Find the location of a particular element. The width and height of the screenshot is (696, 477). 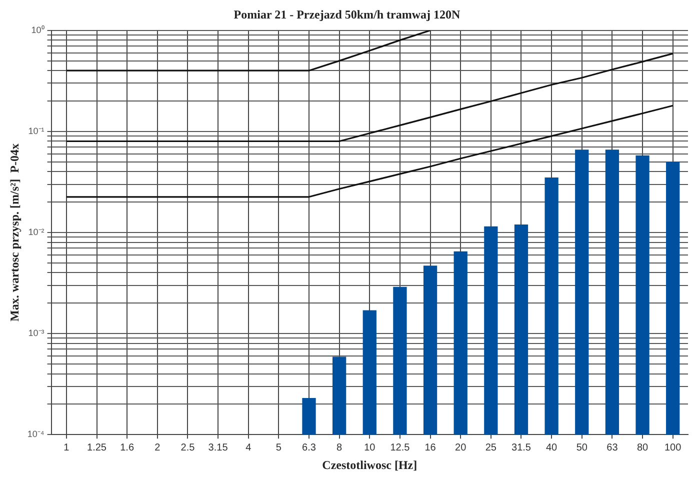

x-tick-label: 80 is located at coordinates (642, 448).